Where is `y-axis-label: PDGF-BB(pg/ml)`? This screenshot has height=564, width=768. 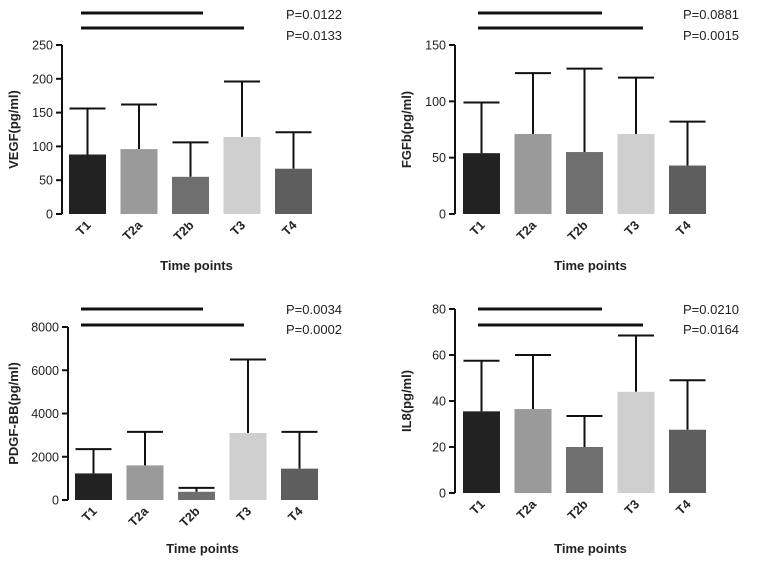 y-axis-label: PDGF-BB(pg/ml) is located at coordinates (13, 413).